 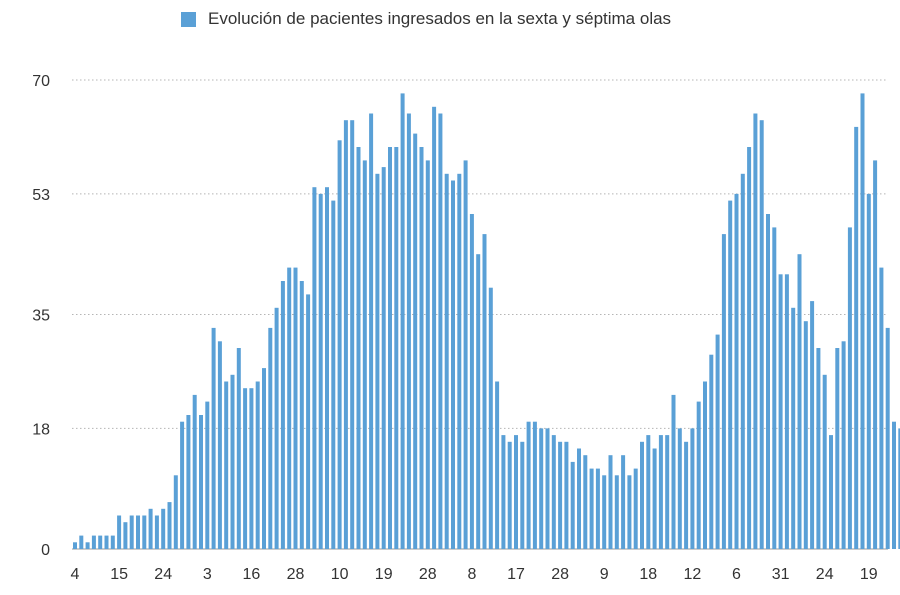 I want to click on x-tick-label-0: 4, so click(x=75, y=574).